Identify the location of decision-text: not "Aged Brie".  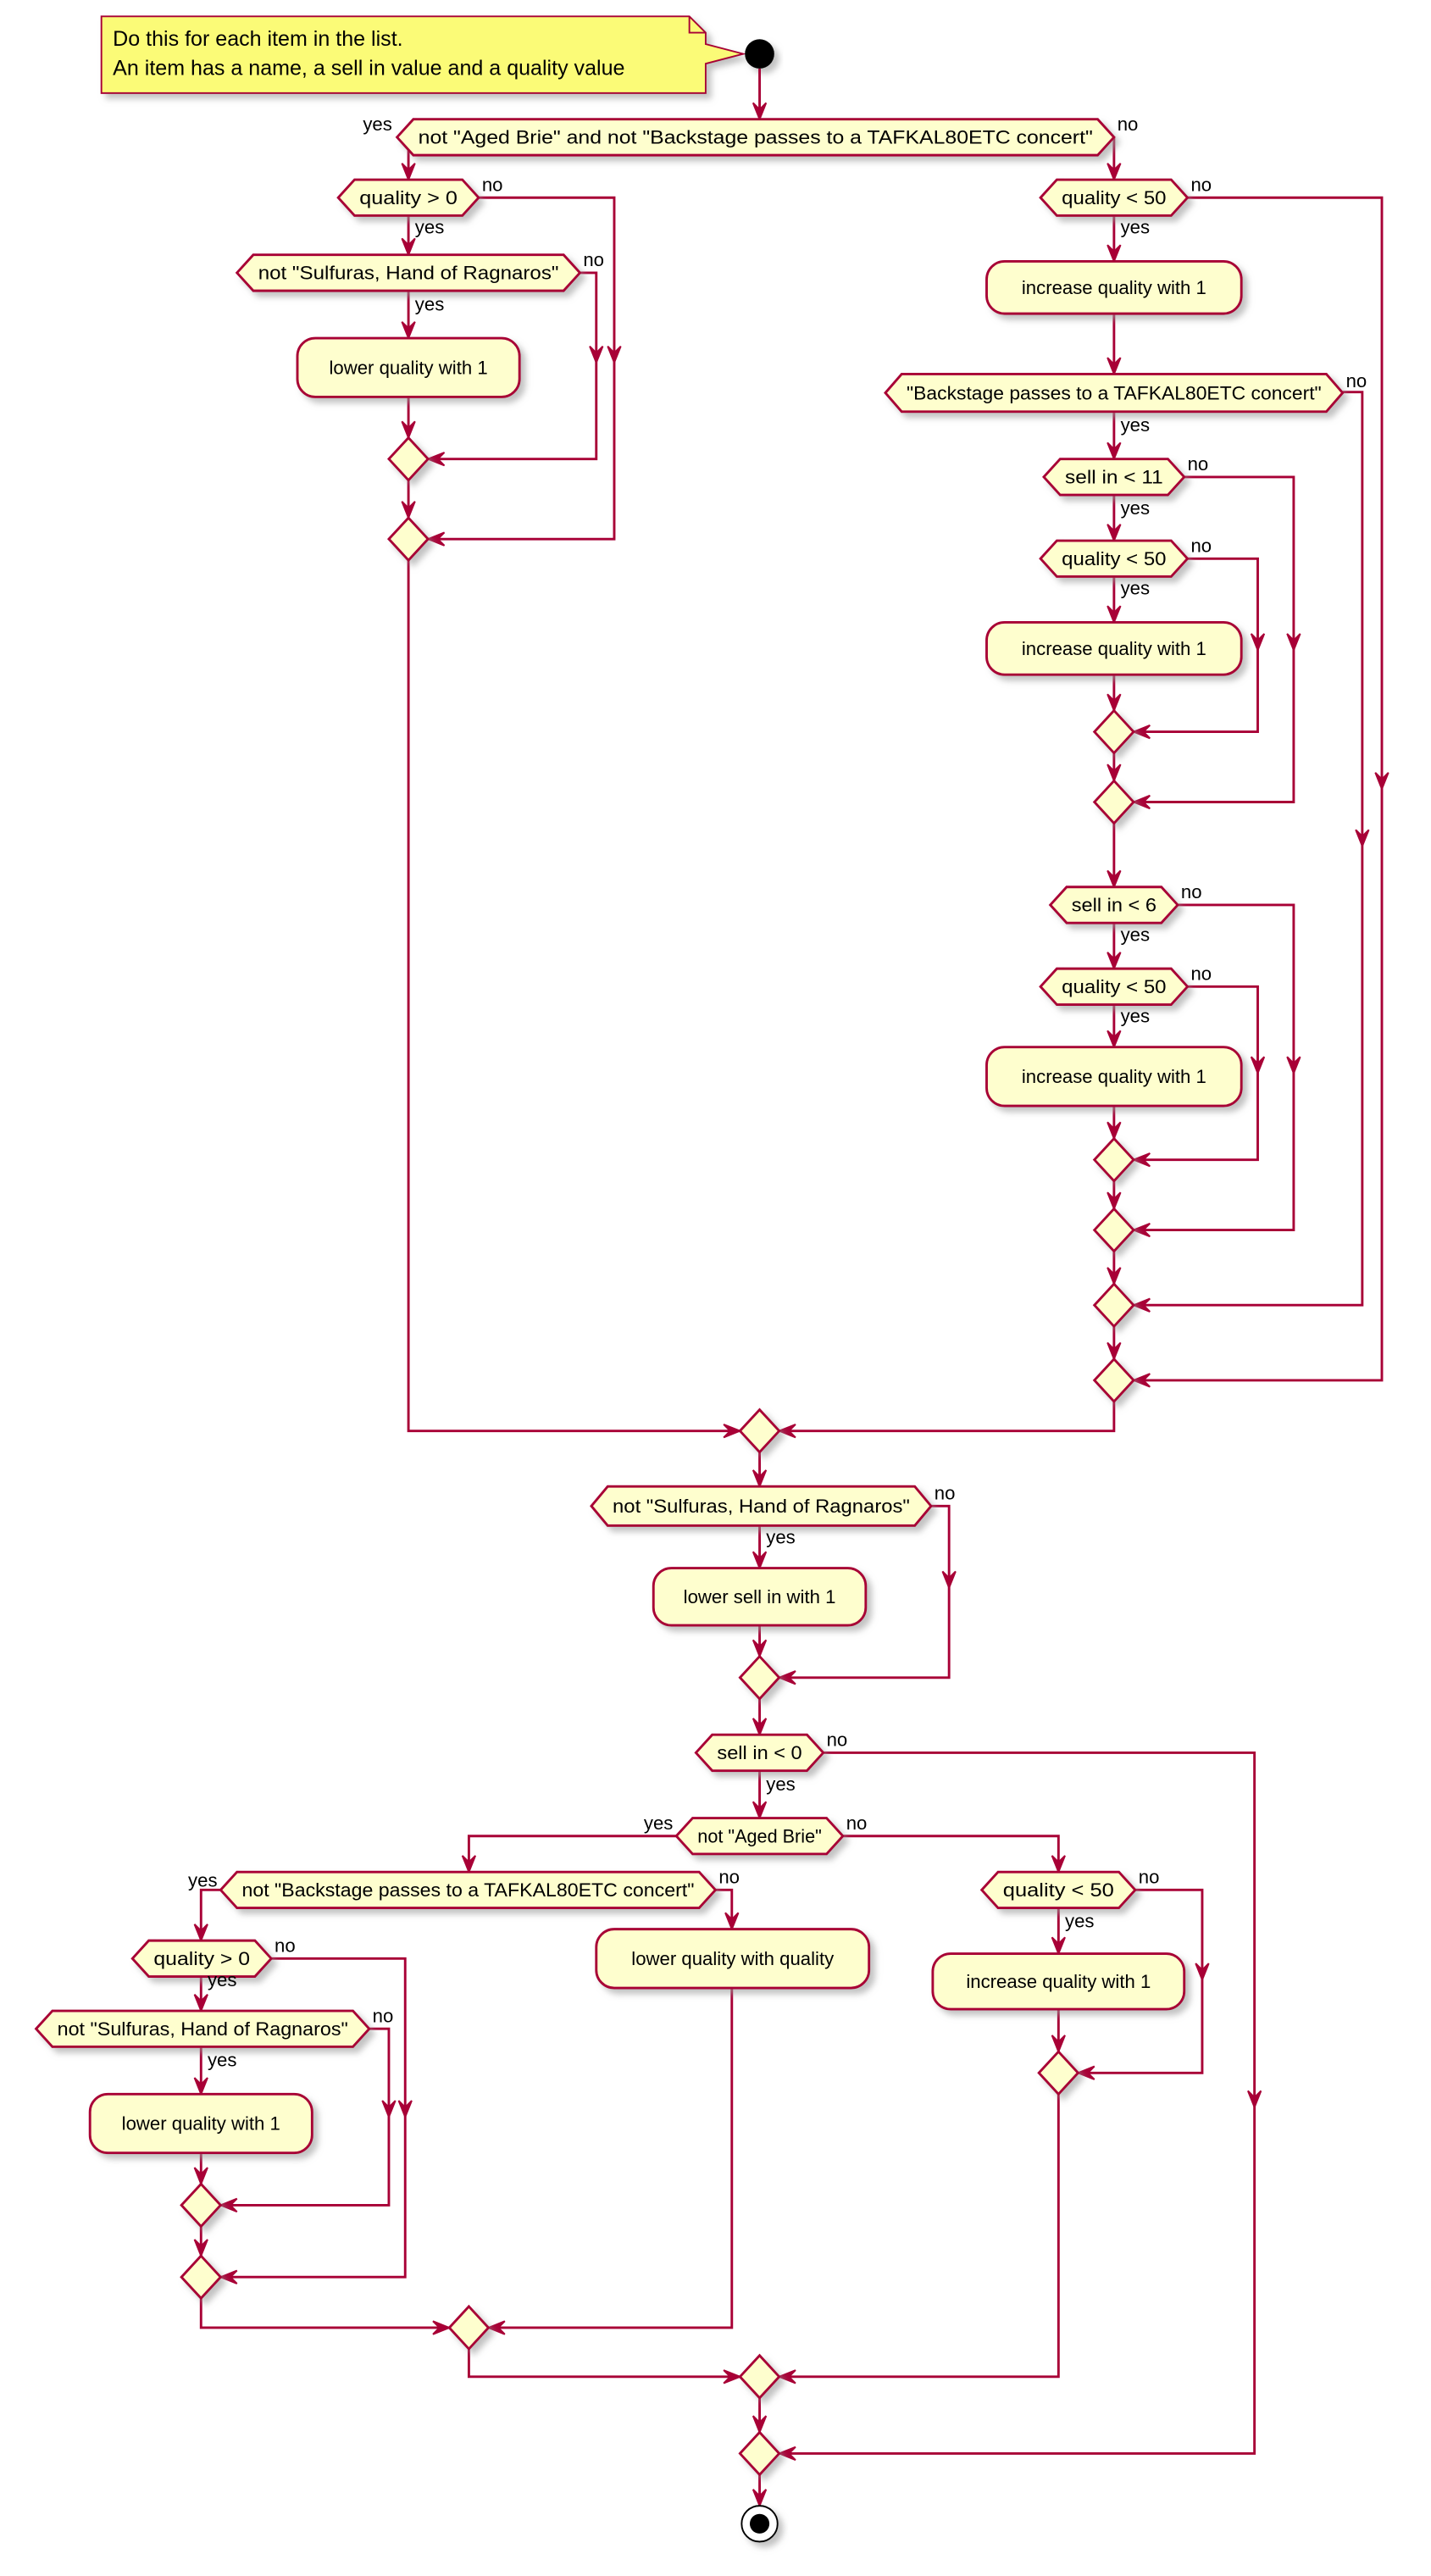
(759, 1835).